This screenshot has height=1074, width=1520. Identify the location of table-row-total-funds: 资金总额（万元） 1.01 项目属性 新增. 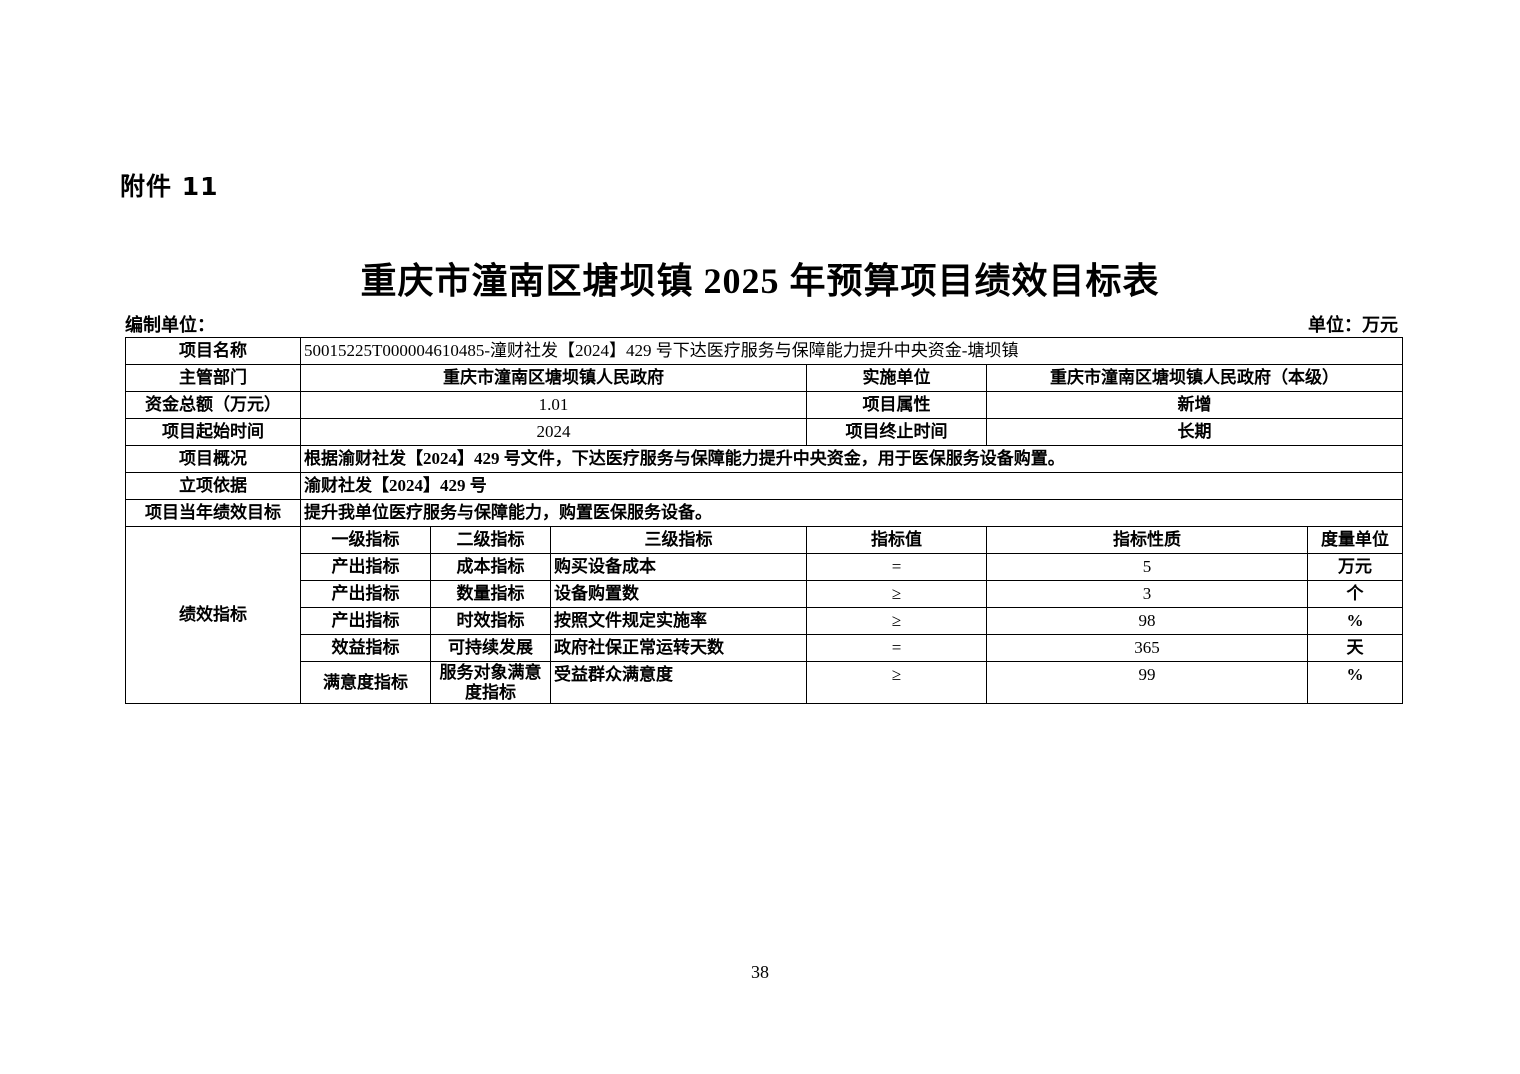
(764, 405).